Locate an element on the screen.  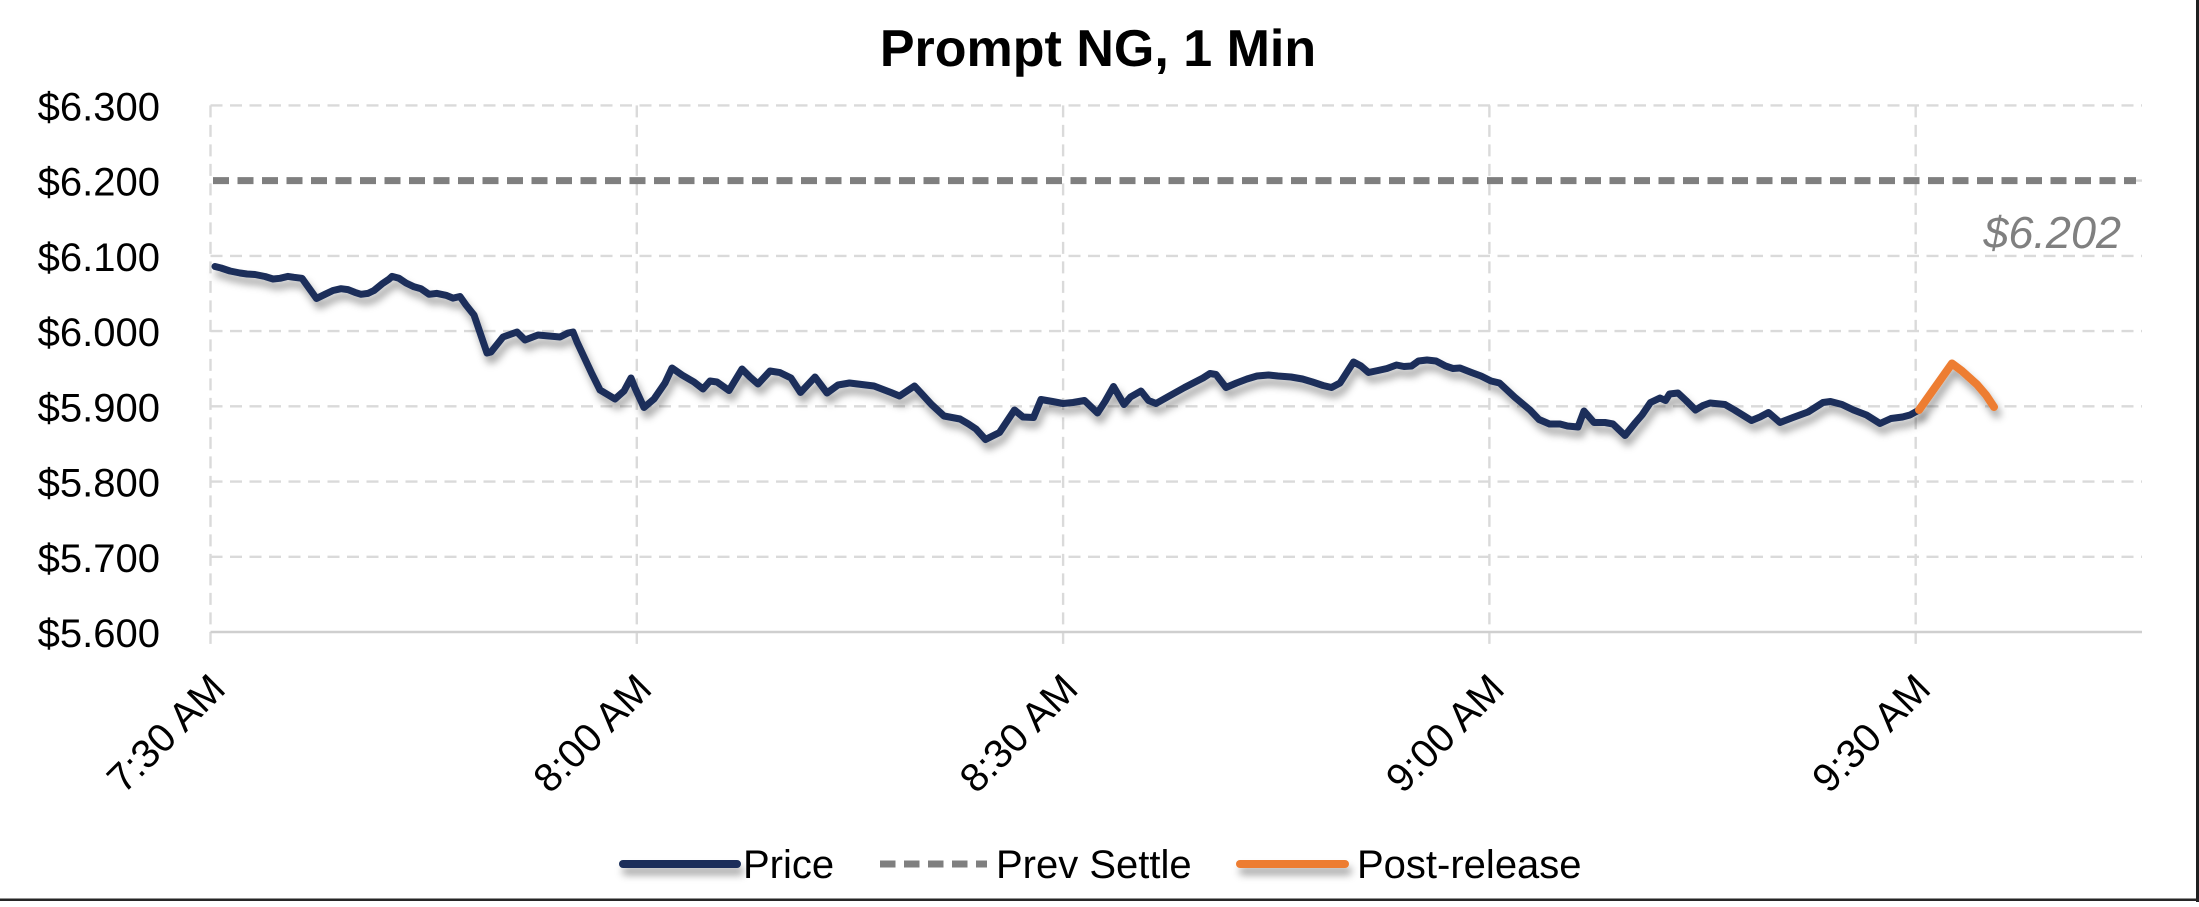
svg-text: $5.800 is located at coordinates (99, 484).